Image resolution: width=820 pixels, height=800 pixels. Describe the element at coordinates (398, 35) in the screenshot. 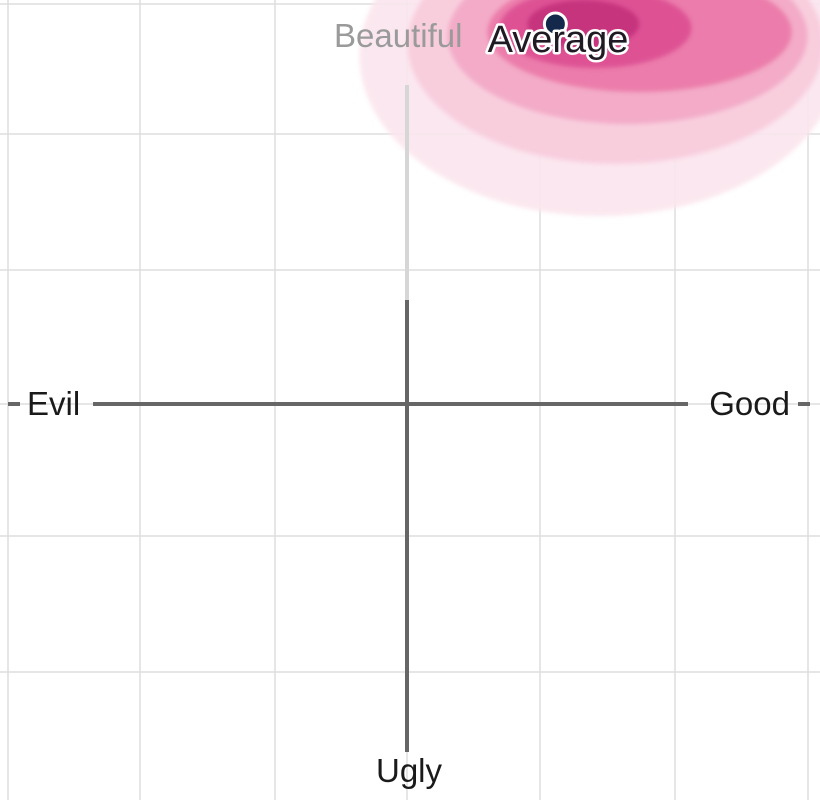

I see `y-axis-label-top: Beautiful` at that location.